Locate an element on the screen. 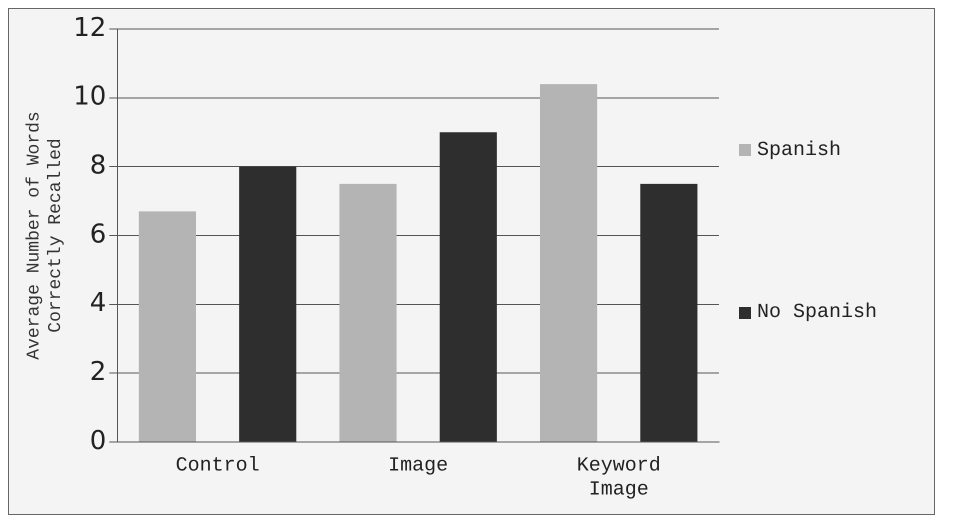 The width and height of the screenshot is (955, 527). x-tick-label: Control is located at coordinates (218, 466).